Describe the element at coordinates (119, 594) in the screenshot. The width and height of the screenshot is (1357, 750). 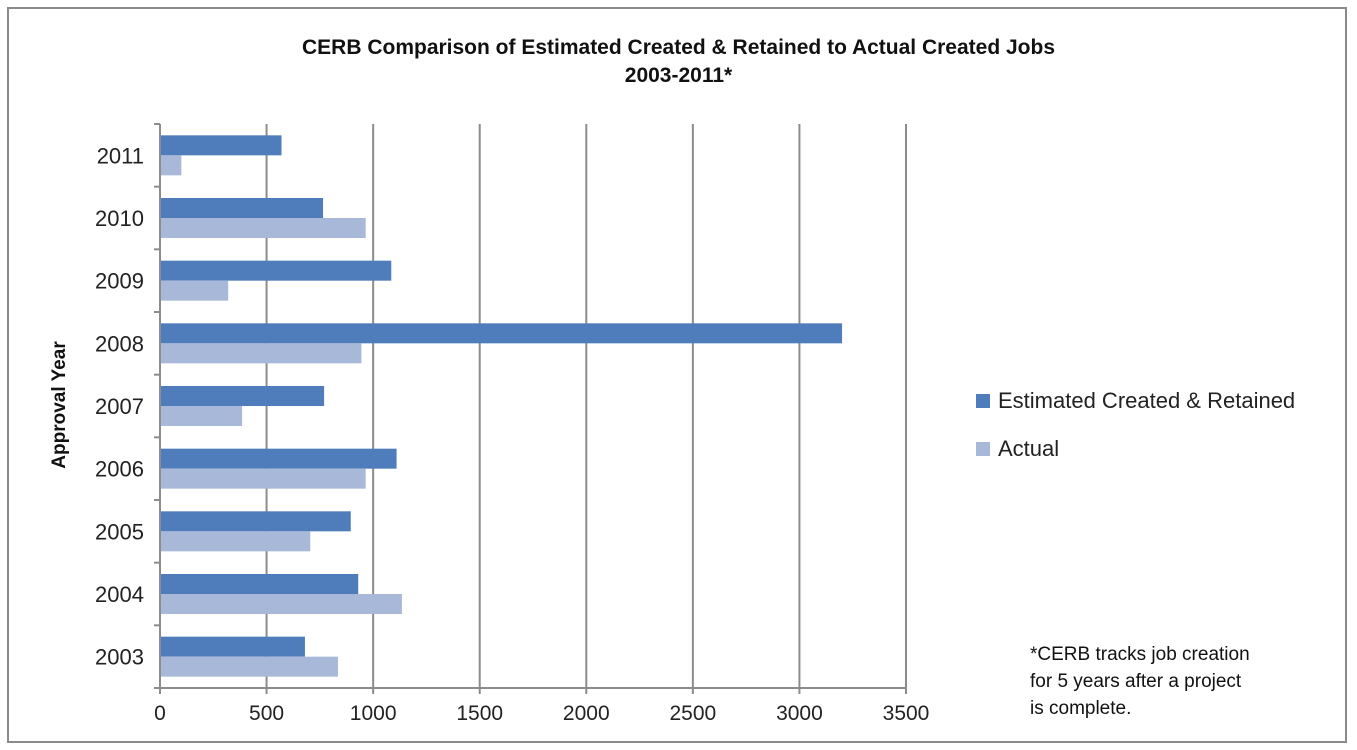
I see `y-tick-label: 2004` at that location.